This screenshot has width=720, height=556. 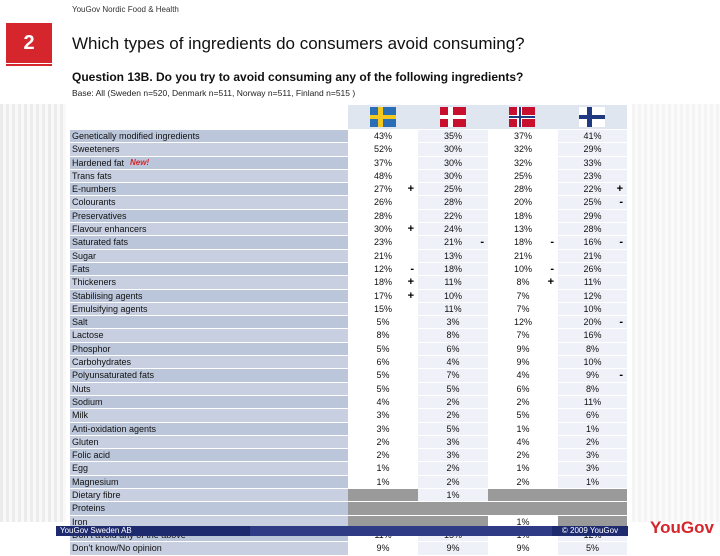 What do you see at coordinates (91, 348) in the screenshot?
I see `ingredient-name: Phosphor` at bounding box center [91, 348].